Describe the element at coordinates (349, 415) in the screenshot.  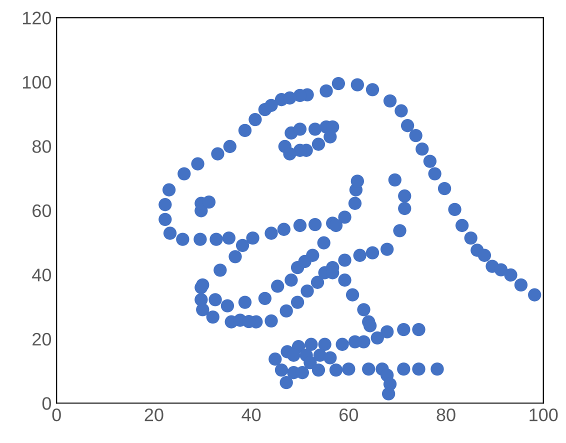
I see `x-tick-label: 60` at that location.